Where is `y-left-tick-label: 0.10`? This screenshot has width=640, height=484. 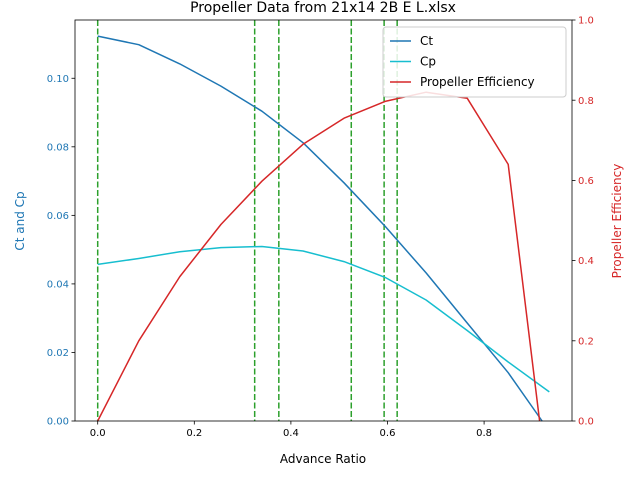 y-left-tick-label: 0.10 is located at coordinates (58, 79).